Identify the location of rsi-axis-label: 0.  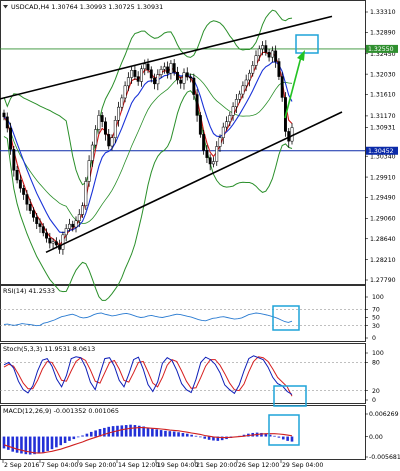
(374, 338).